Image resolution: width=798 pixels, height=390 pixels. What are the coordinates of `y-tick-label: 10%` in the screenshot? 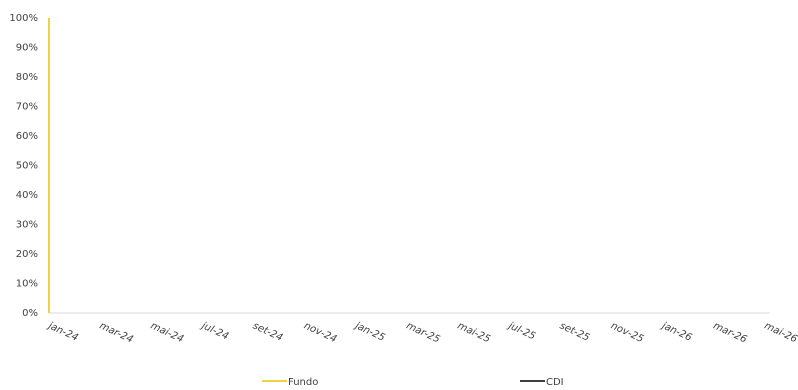 It's located at (27, 284).